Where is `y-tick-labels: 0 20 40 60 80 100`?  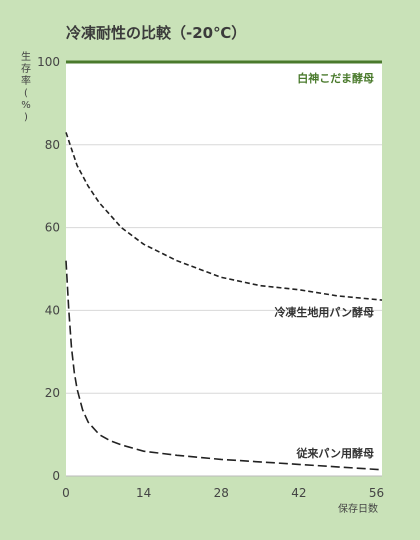
y-tick-labels: 0 20 40 60 80 100 is located at coordinates (48, 269).